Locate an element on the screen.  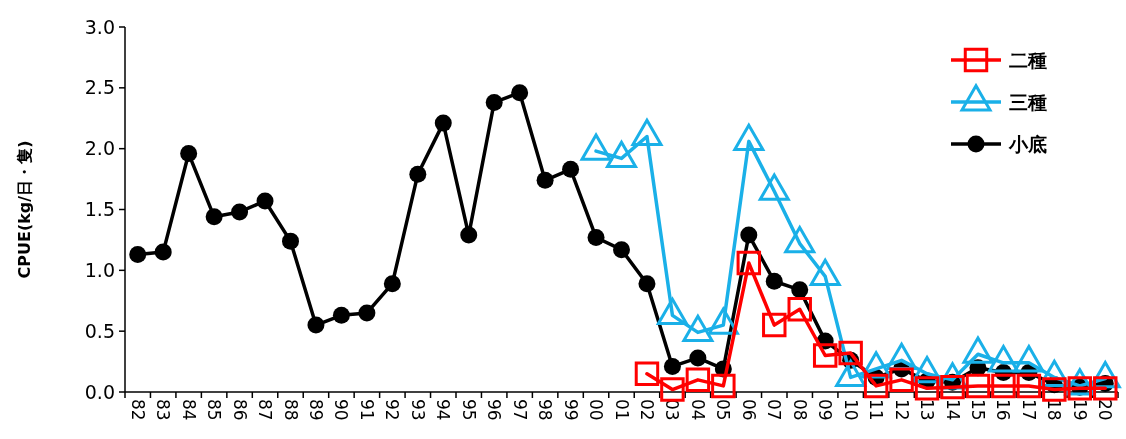
x-tick-label: 04 is located at coordinates (697, 410).